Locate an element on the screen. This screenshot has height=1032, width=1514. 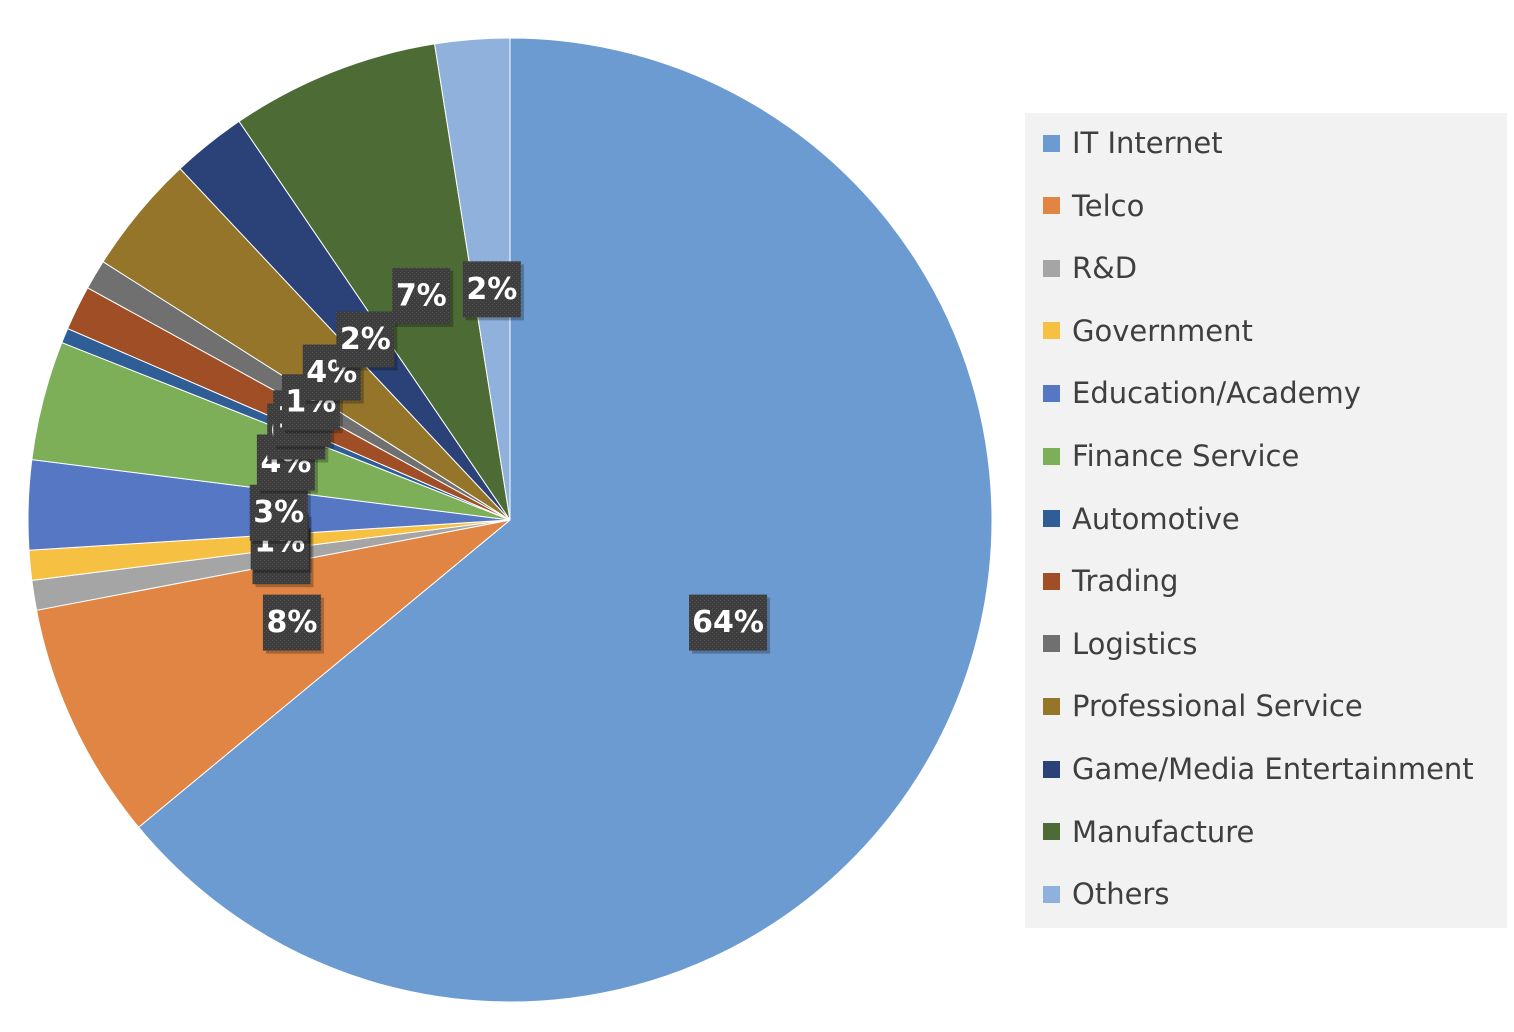
legend-label: Game/Media Entertainment is located at coordinates (1273, 769).